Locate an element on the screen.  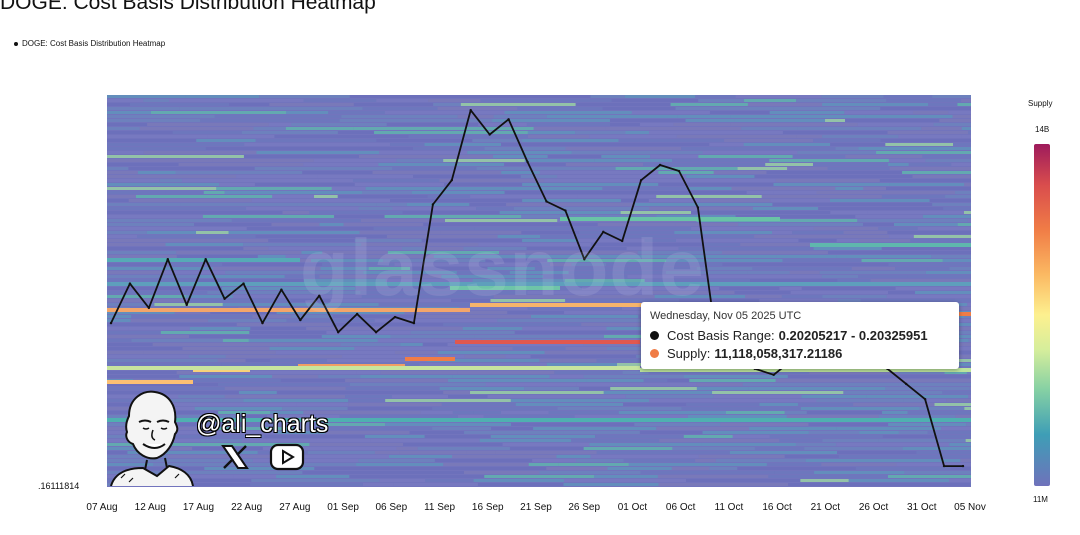
tooltip-supply-row: Supply: 11,118,058,317.21186 is located at coordinates (746, 353).